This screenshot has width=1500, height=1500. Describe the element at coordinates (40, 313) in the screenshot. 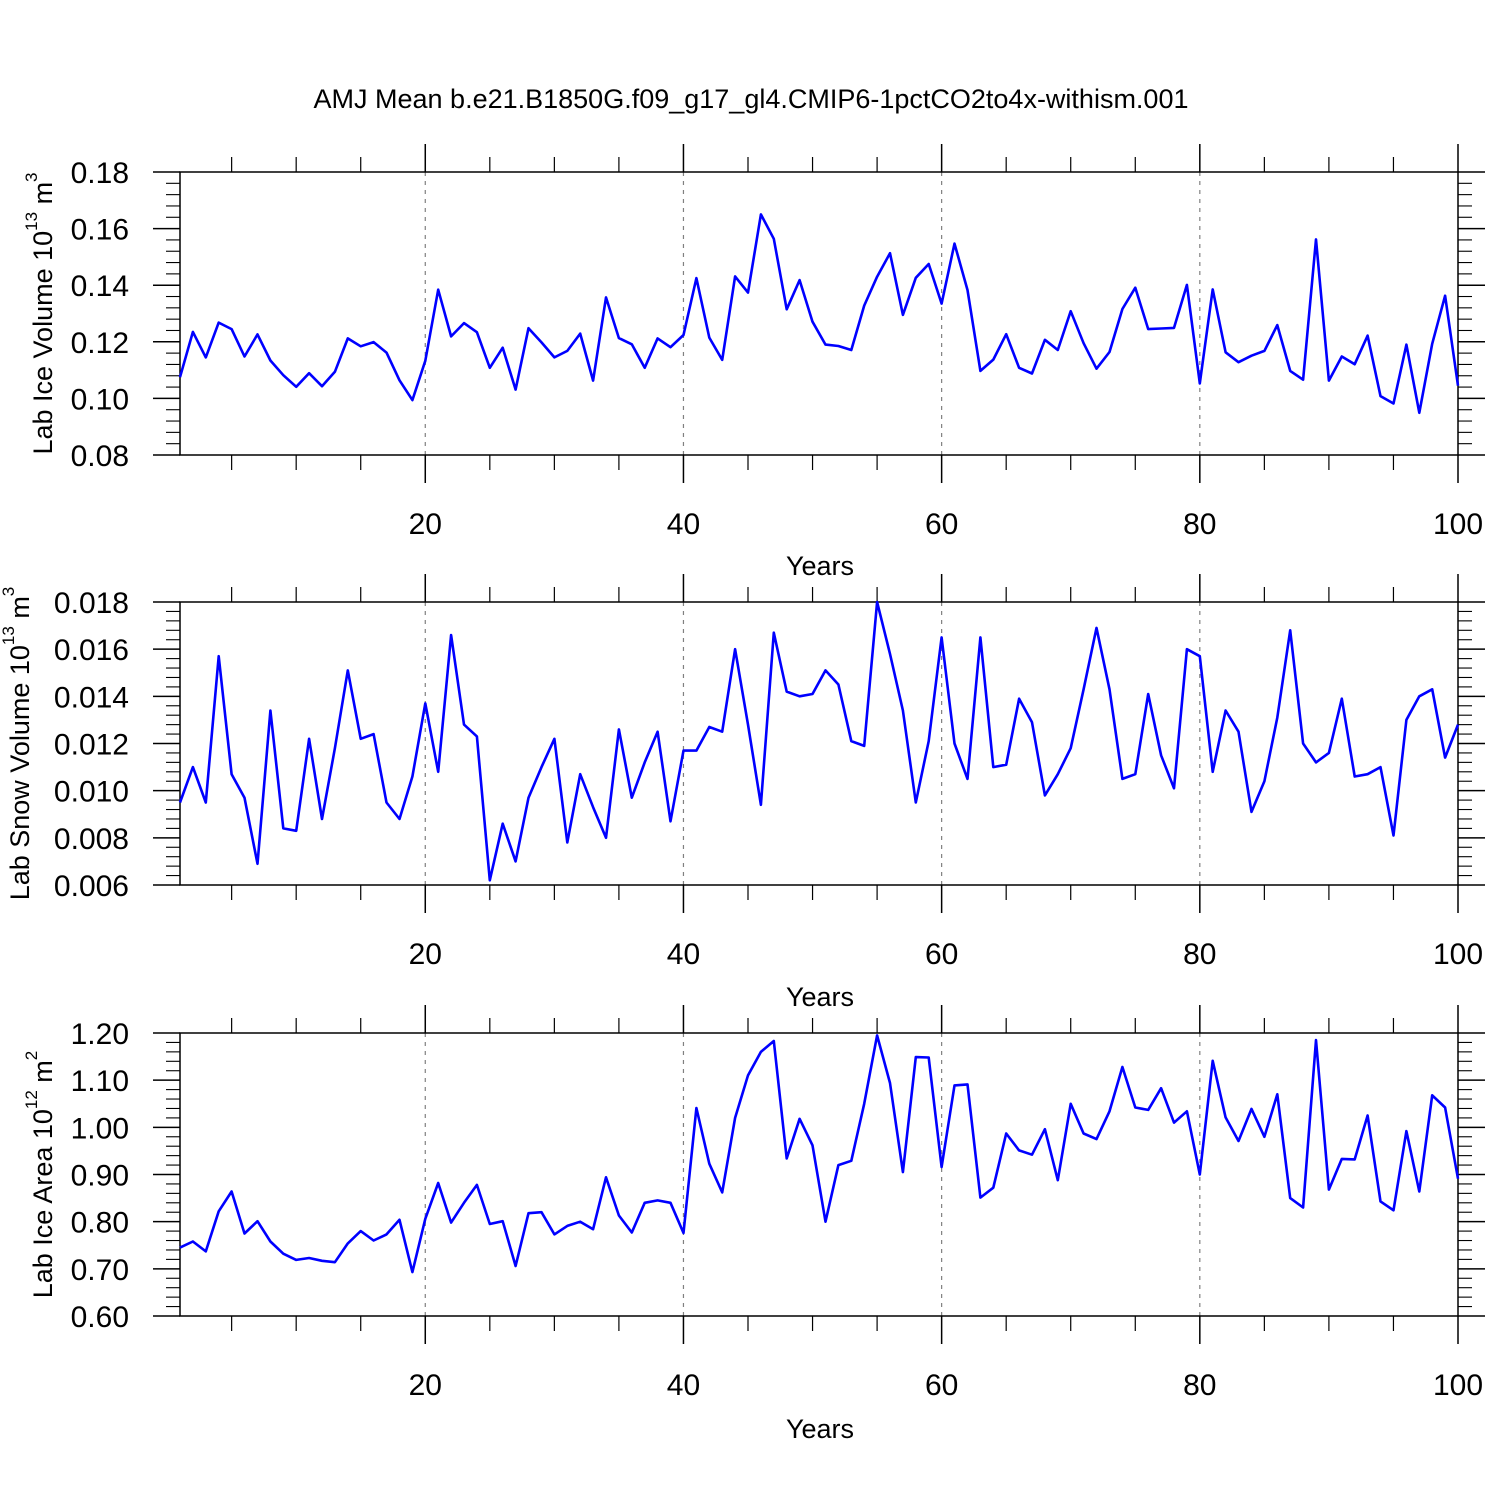

I see `y-axis-label: Lab Ice Volume 1013 m3` at that location.